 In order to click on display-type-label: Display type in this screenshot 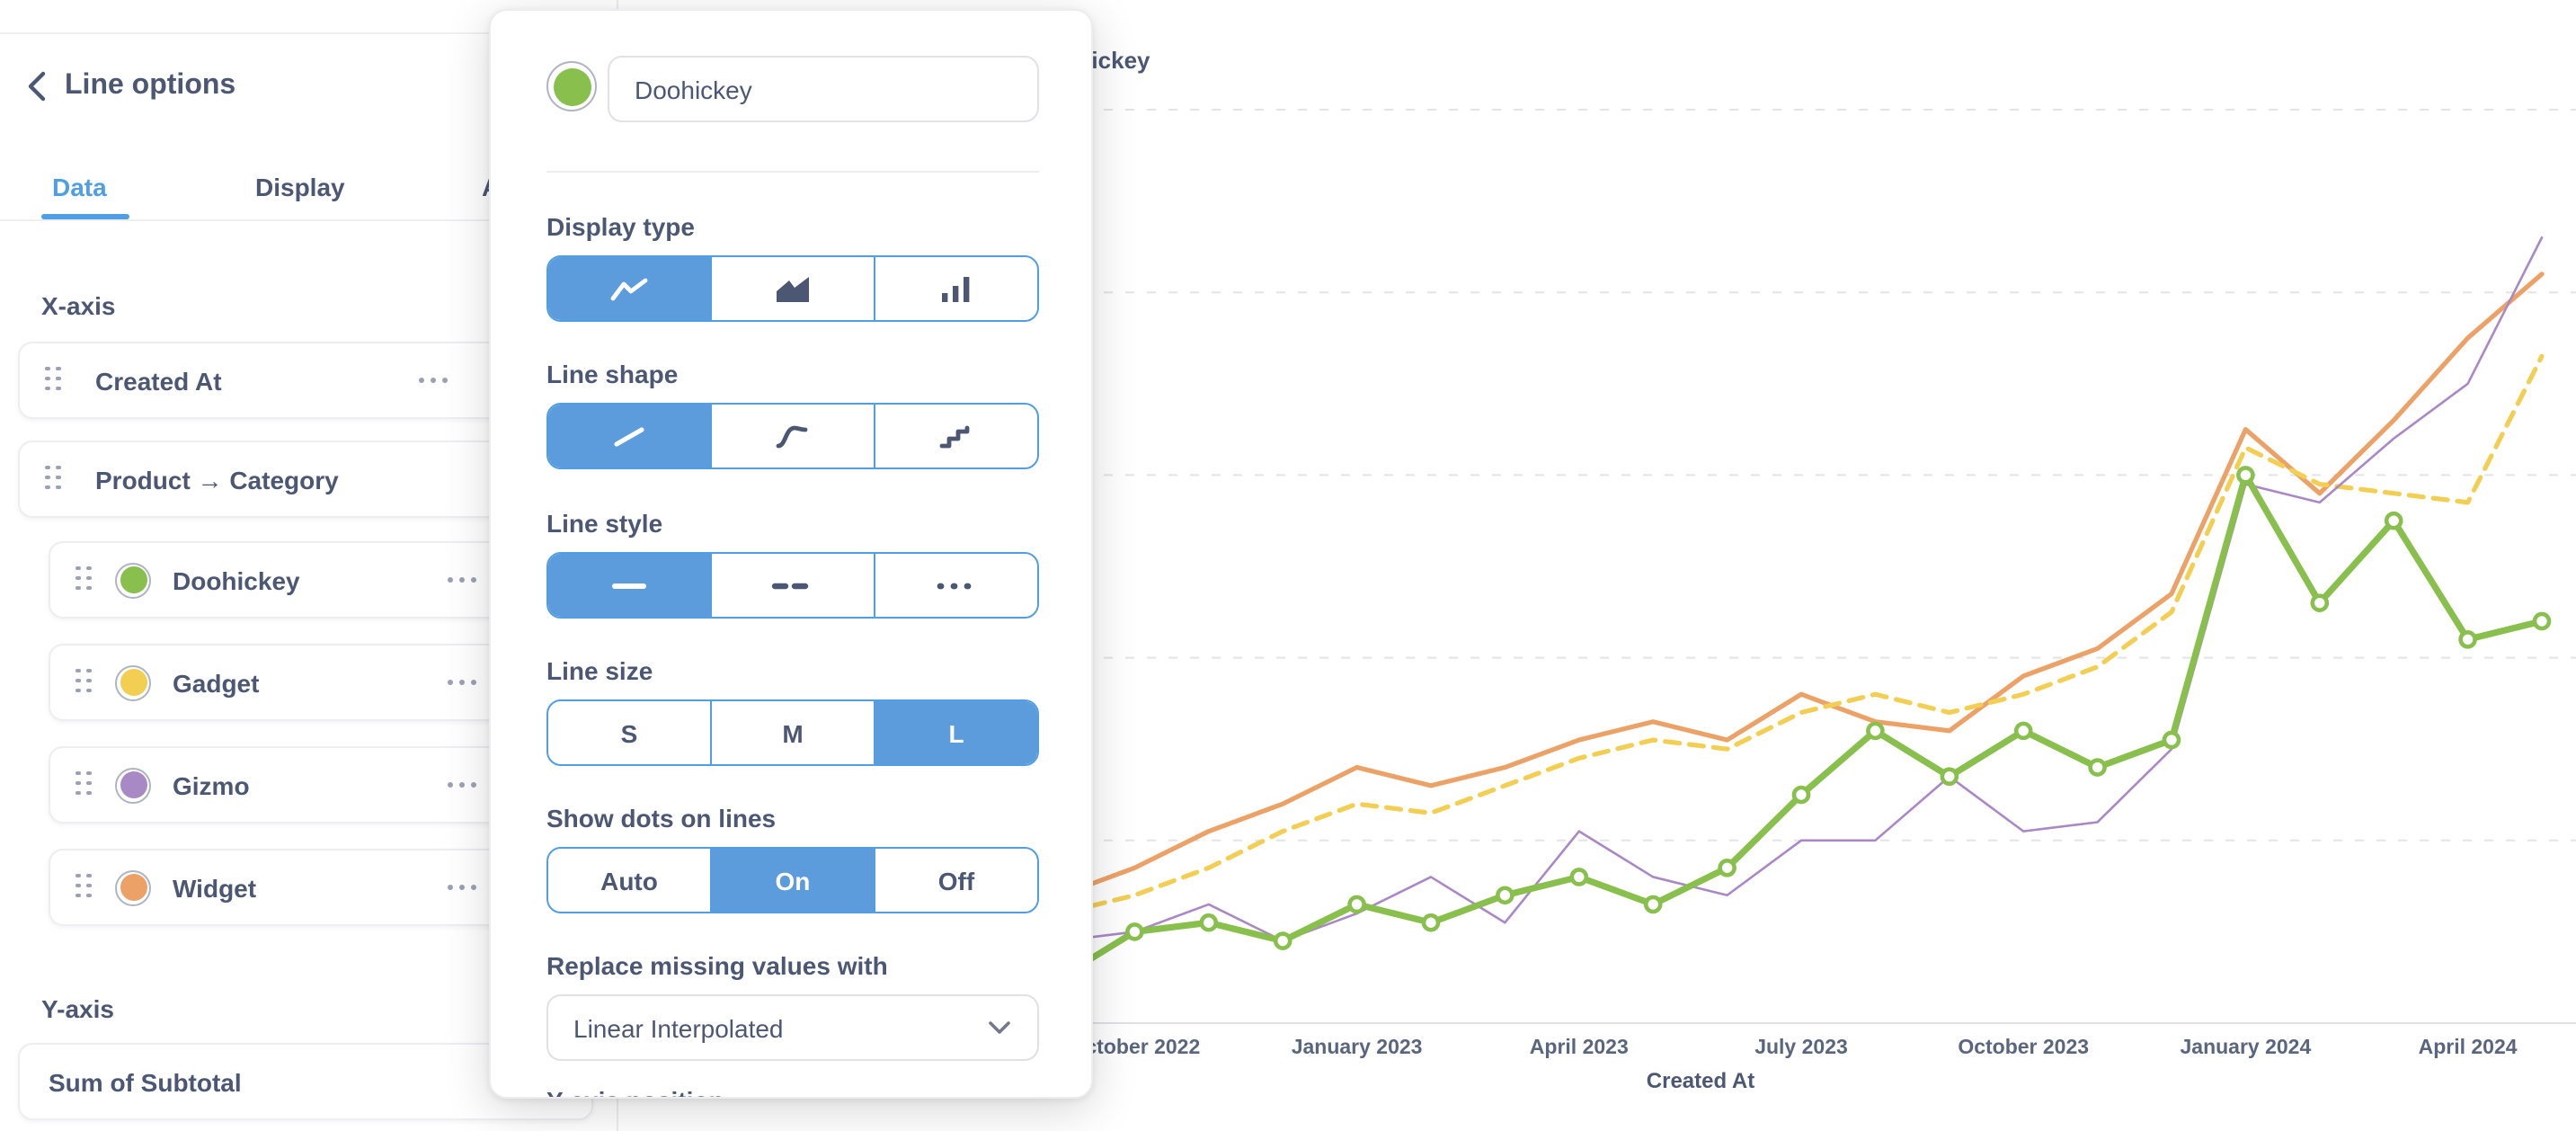, I will do `click(620, 226)`.